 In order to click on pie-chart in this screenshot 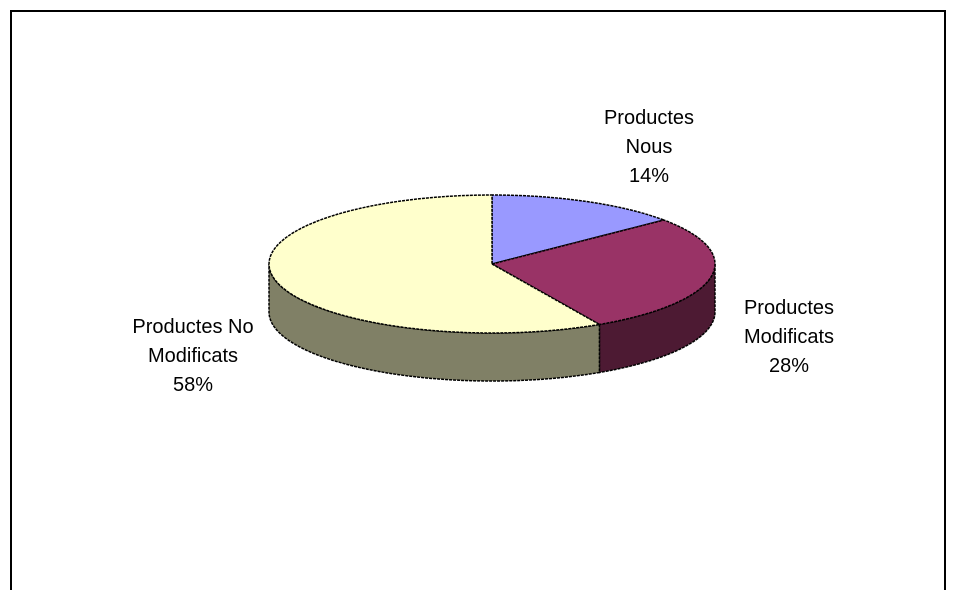, I will do `click(492, 288)`.